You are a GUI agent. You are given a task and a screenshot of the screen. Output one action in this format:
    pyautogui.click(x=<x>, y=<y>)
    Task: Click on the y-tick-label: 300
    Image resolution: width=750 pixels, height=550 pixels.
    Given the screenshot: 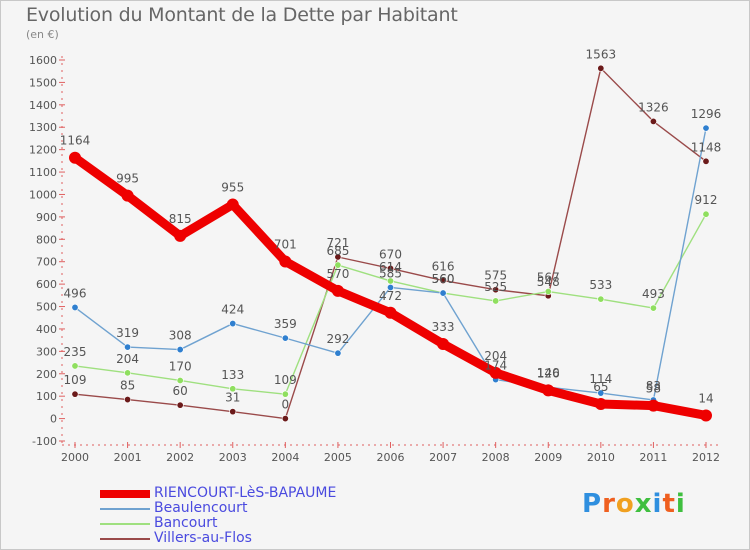 What is the action you would take?
    pyautogui.click(x=46, y=351)
    